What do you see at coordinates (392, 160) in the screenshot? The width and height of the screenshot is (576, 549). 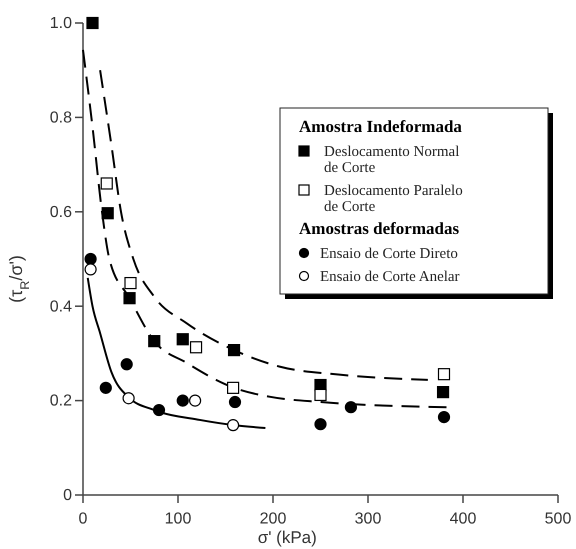 I see `legend-label: Deslocamento Normal de Corte` at bounding box center [392, 160].